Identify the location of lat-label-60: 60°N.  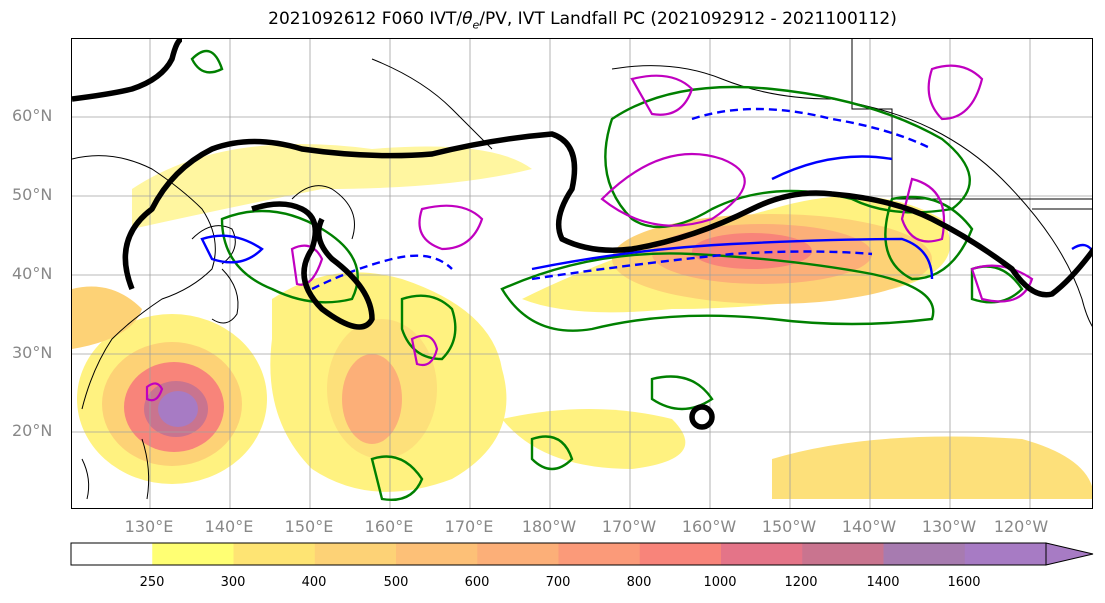
(32, 115).